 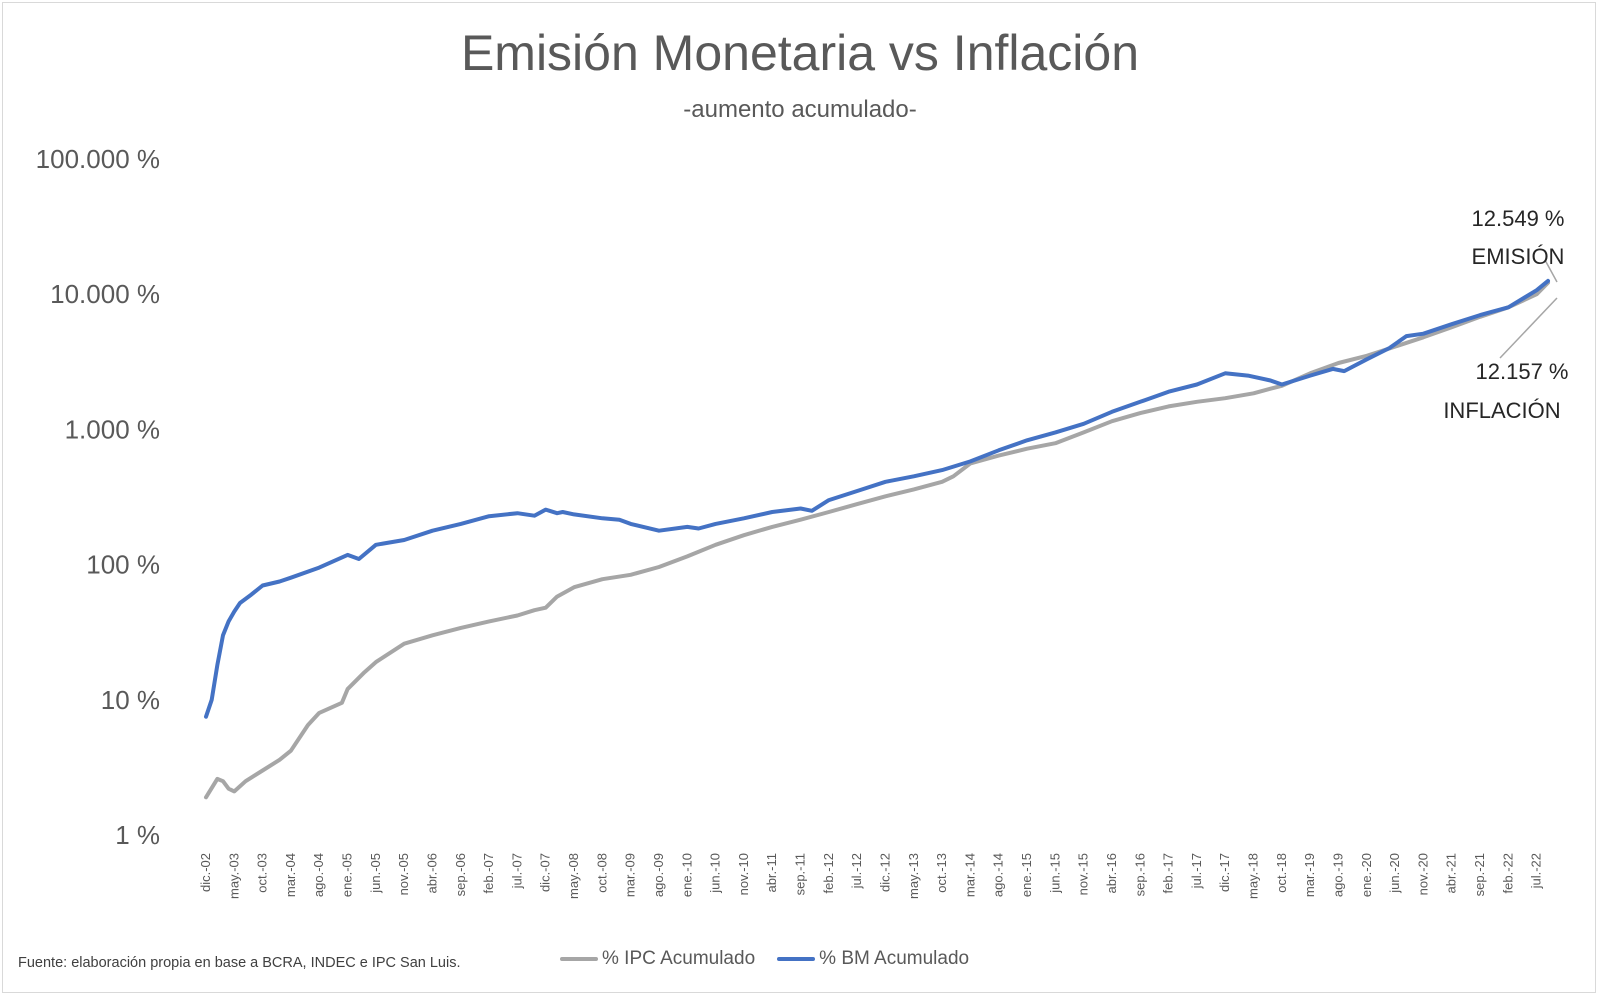 What do you see at coordinates (130, 700) in the screenshot?
I see `y-tick-label: 10 %` at bounding box center [130, 700].